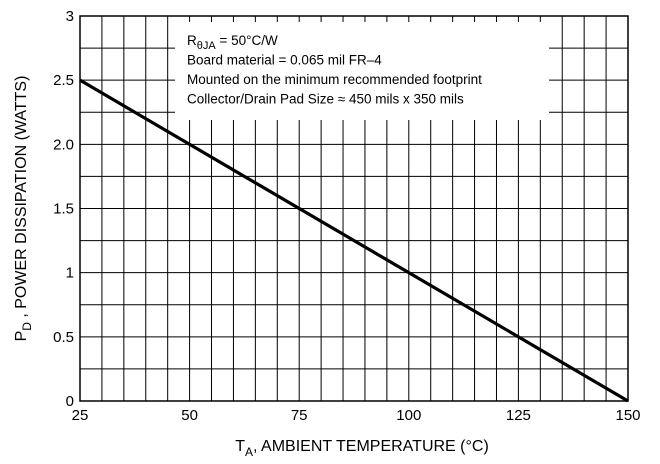 This screenshot has height=464, width=660. I want to click on y-tick-label: 2.0, so click(63, 144).